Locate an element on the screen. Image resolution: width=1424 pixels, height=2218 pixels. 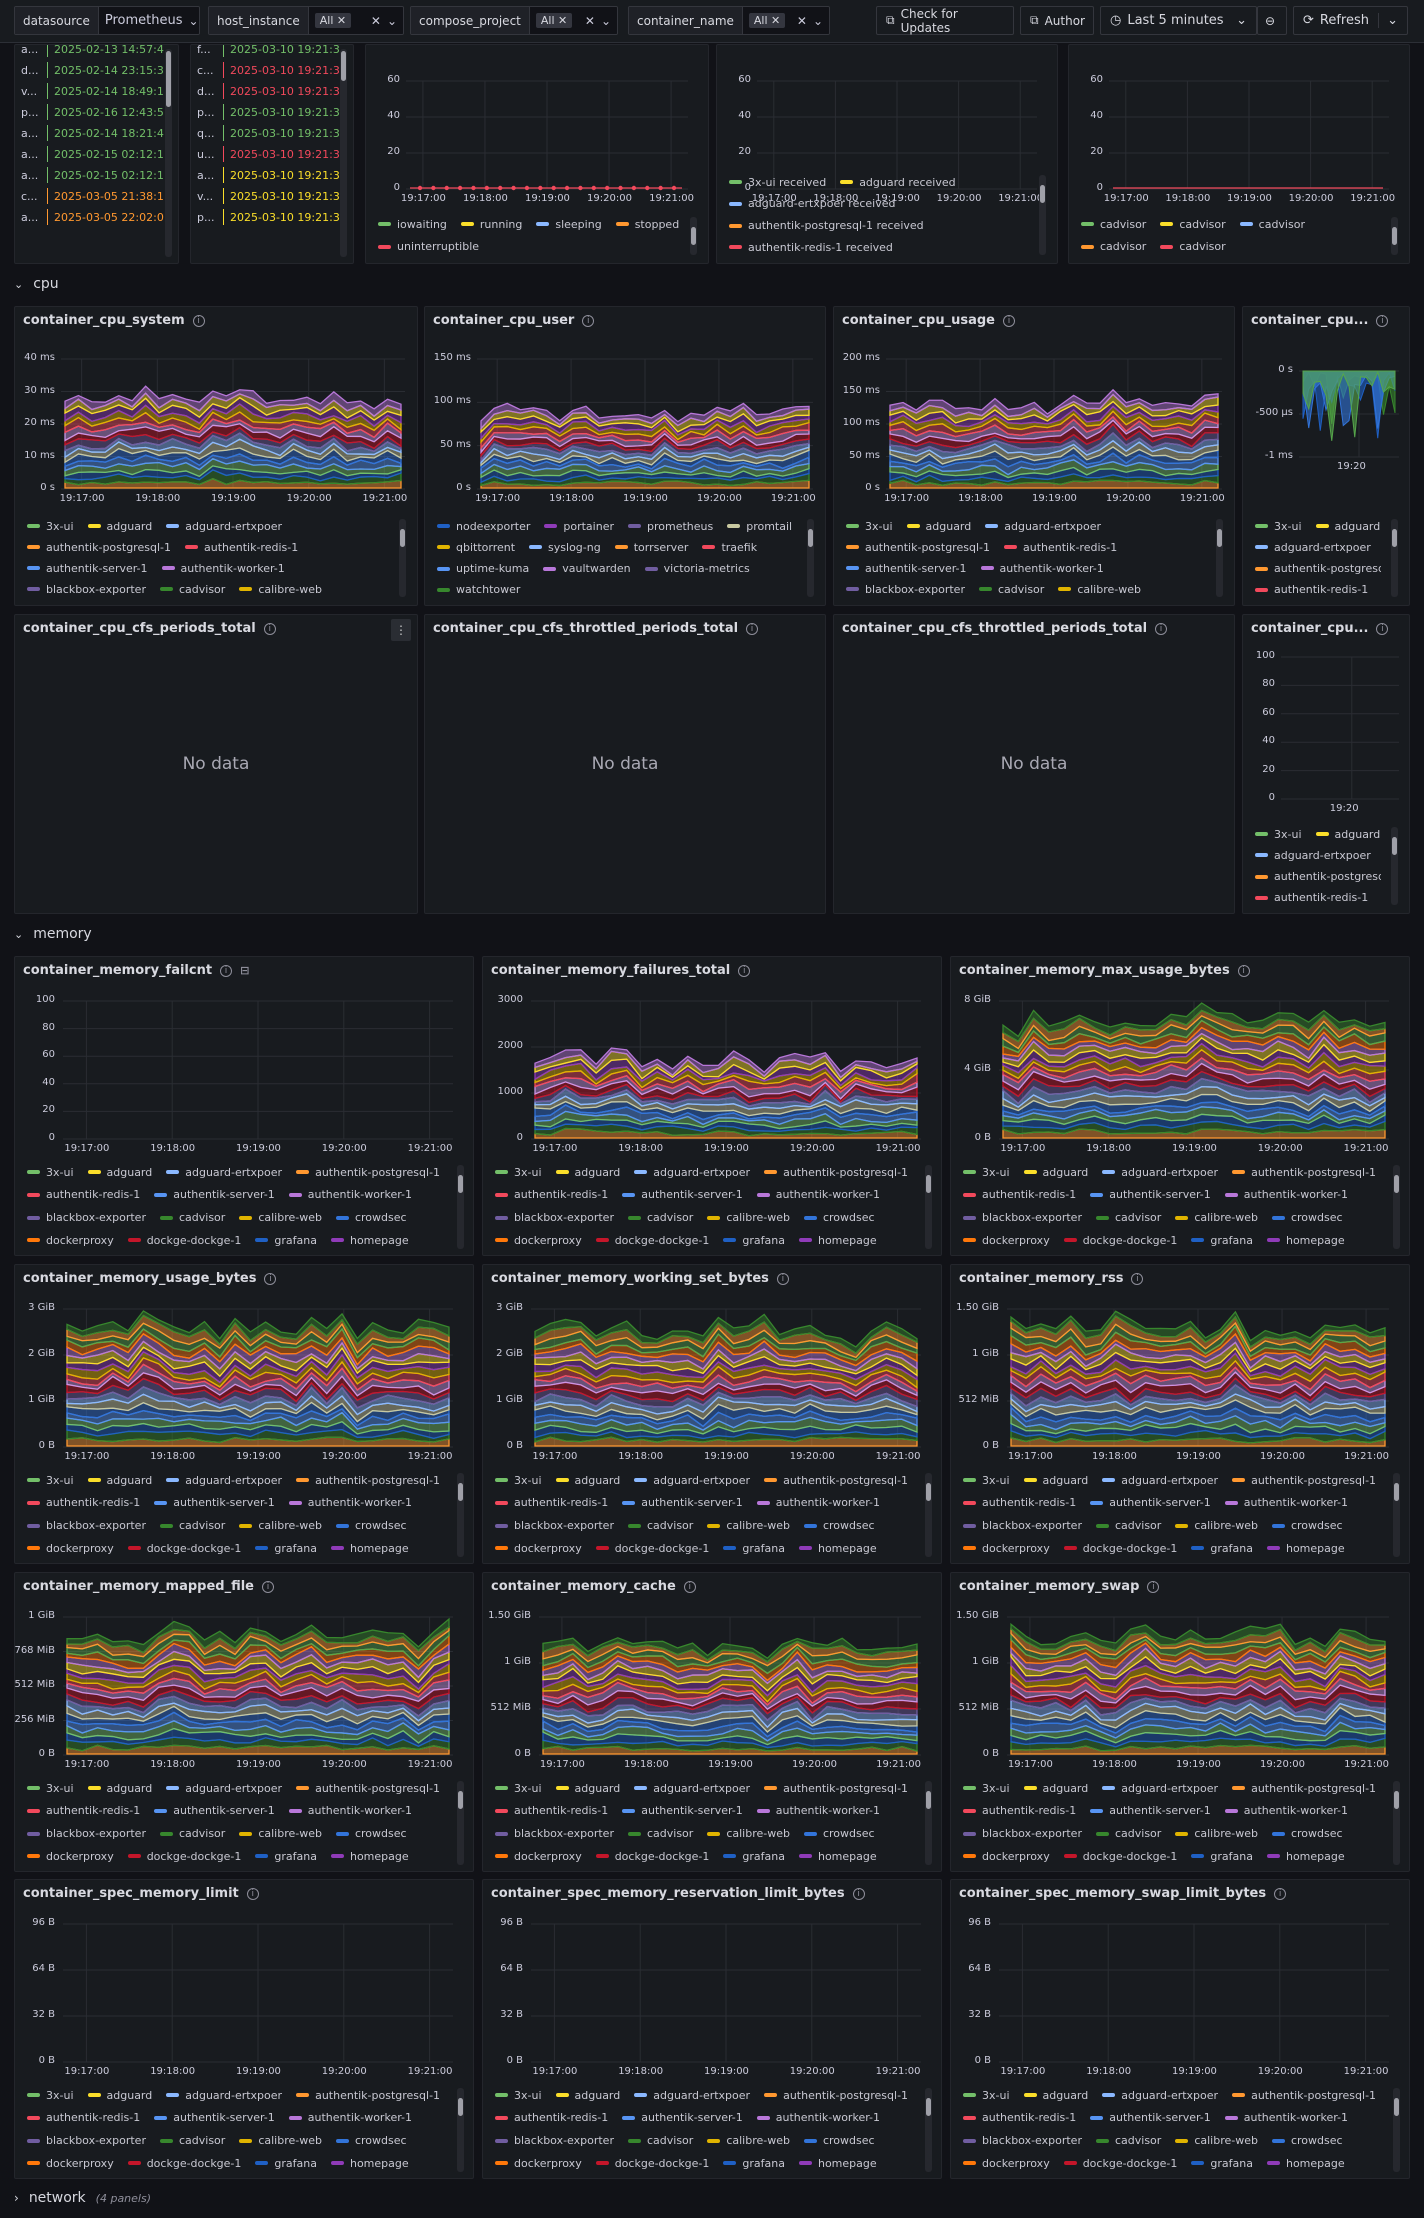
panel-link-icon: ⊟ is located at coordinates (245, 970).